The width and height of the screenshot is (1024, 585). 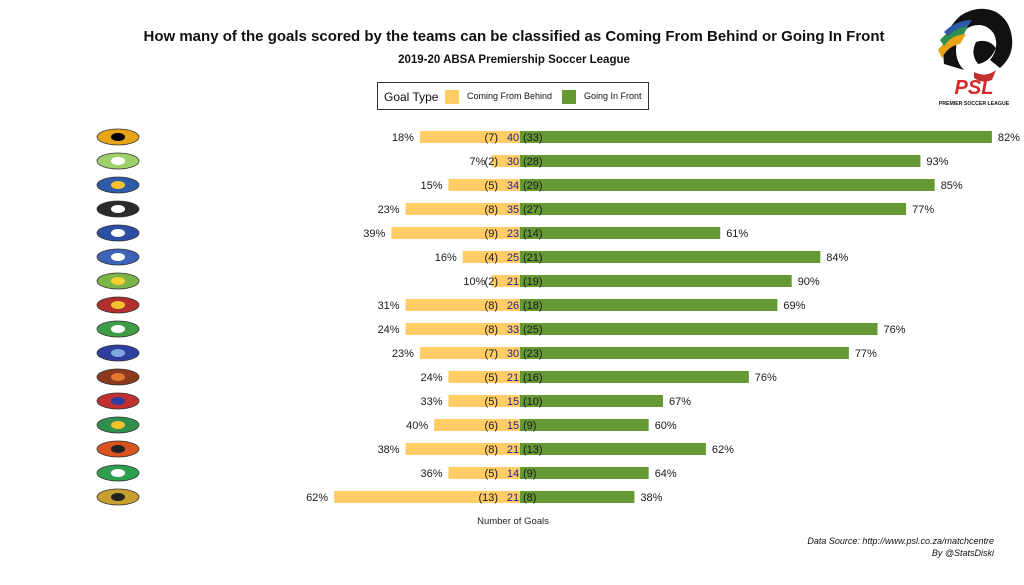 What do you see at coordinates (937, 162) in the screenshot?
I see `label-percent-going-in-front: 93%` at bounding box center [937, 162].